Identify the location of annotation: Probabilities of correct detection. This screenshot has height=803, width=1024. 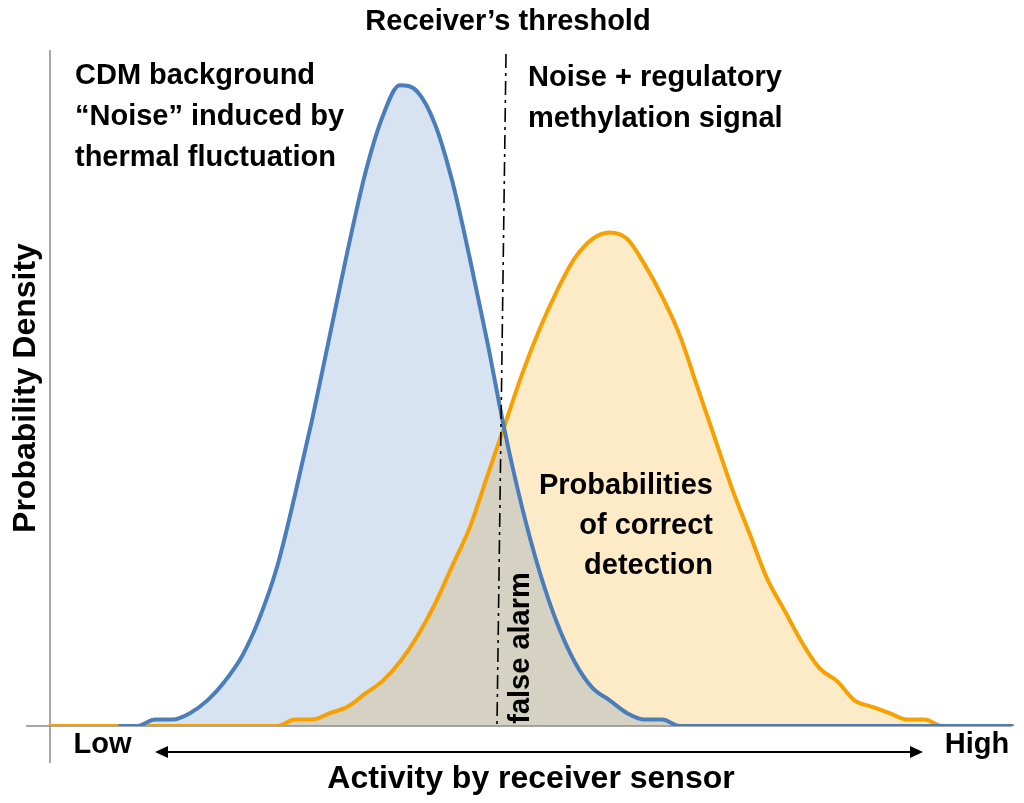
(626, 524).